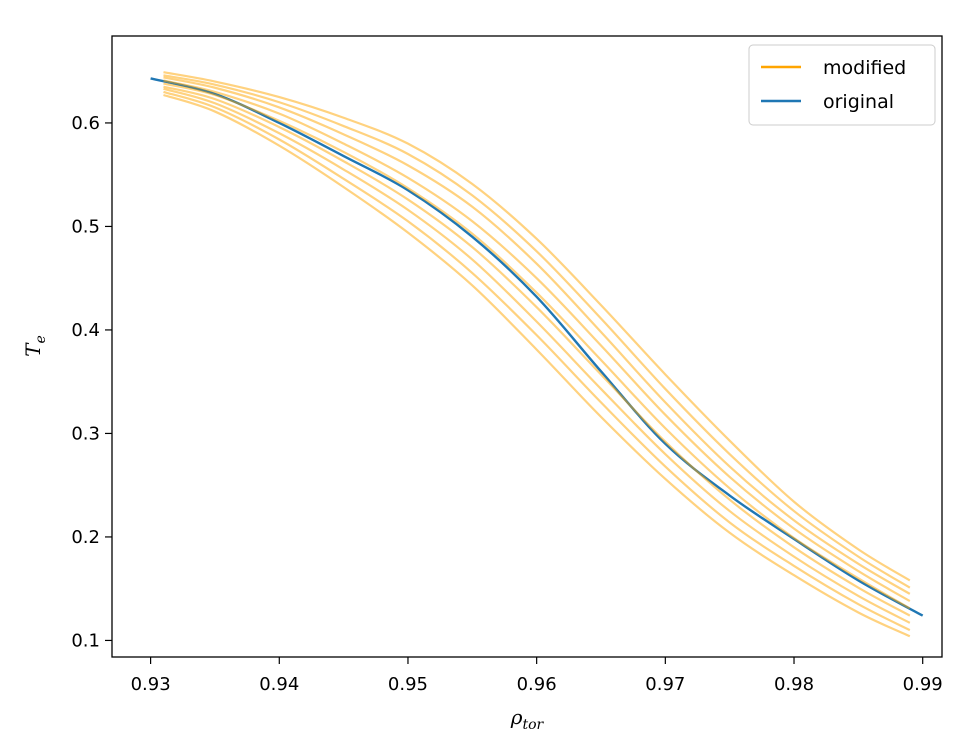  What do you see at coordinates (864, 68) in the screenshot?
I see `legend-label-modified: modified` at bounding box center [864, 68].